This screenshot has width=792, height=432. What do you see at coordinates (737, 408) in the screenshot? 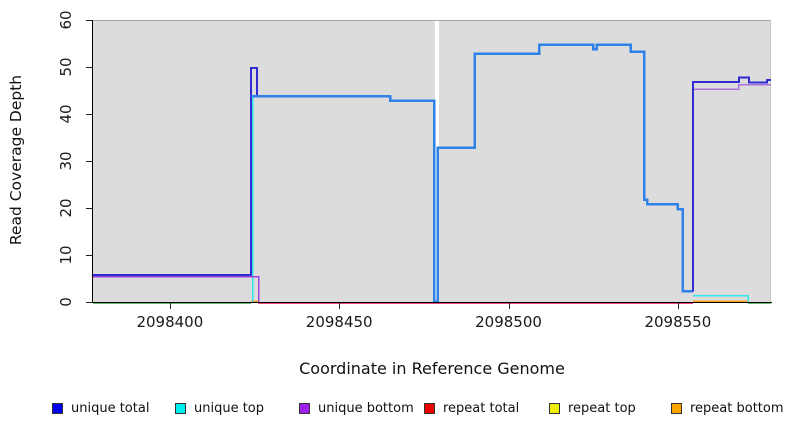
I see `legend-label: repeat bottom` at bounding box center [737, 408].